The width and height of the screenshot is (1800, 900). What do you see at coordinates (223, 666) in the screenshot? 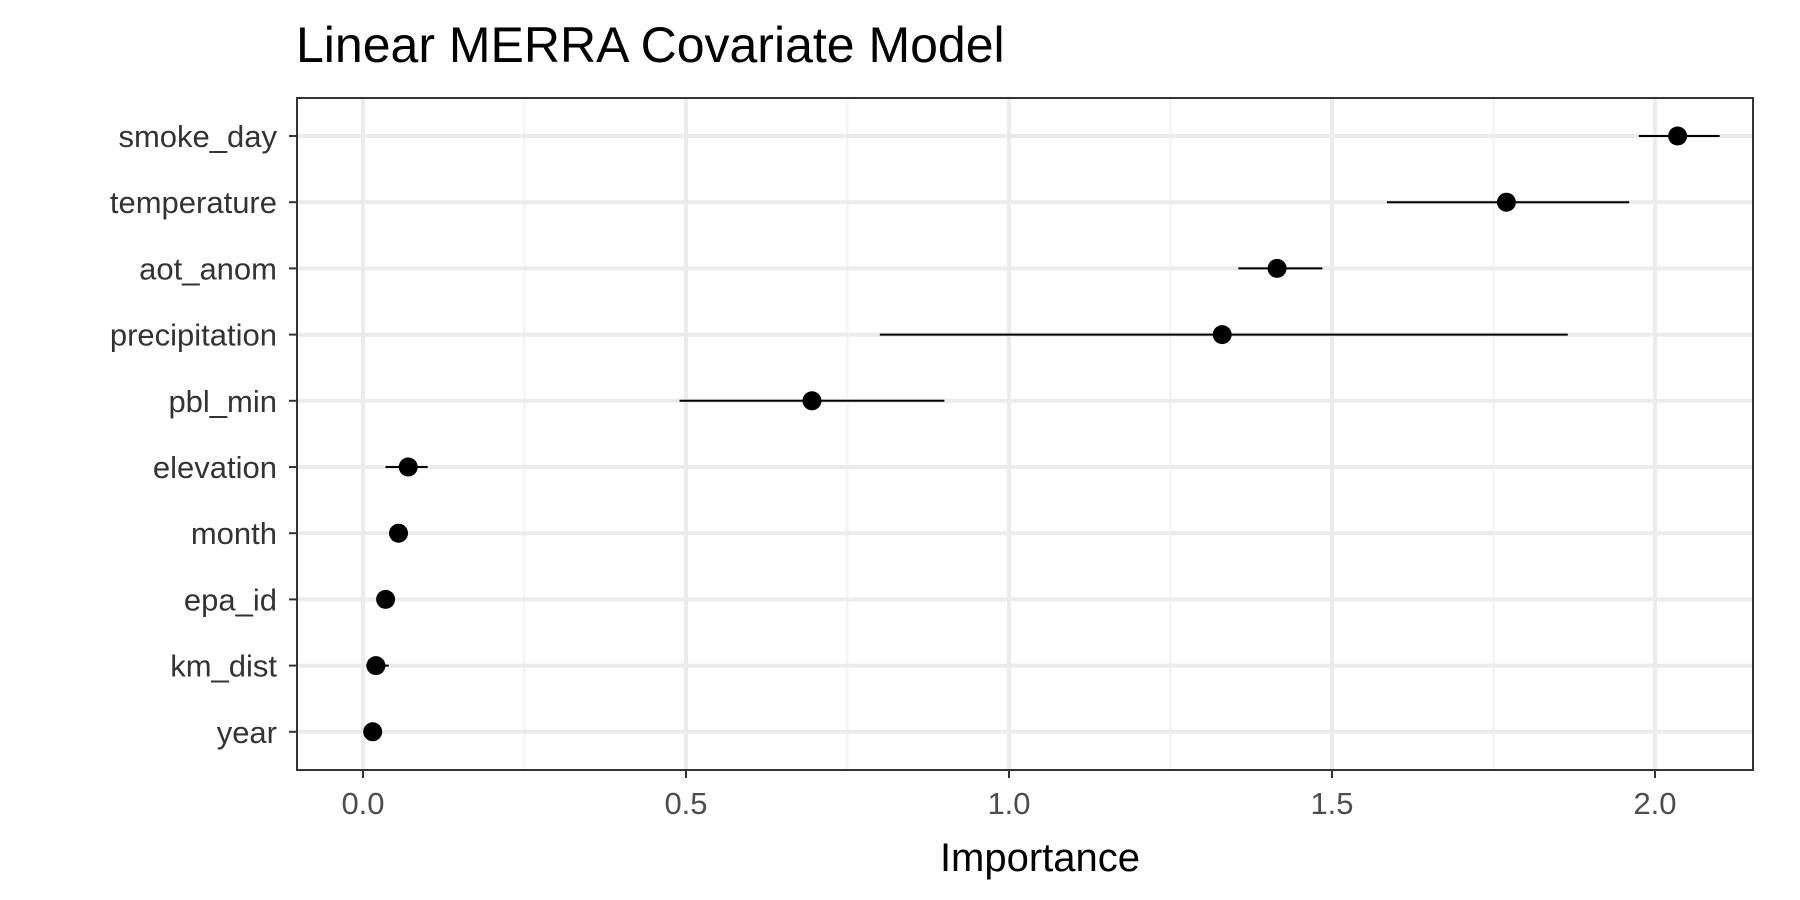
I see `y-tick-label-km_dist: km_dist` at bounding box center [223, 666].